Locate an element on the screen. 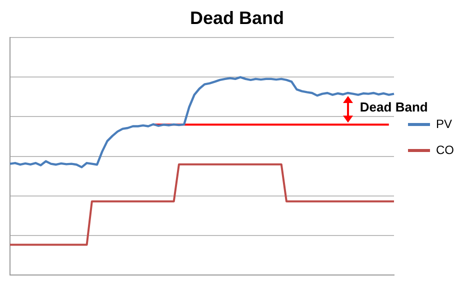 The width and height of the screenshot is (474, 285). annotation: Dead Band is located at coordinates (394, 106).